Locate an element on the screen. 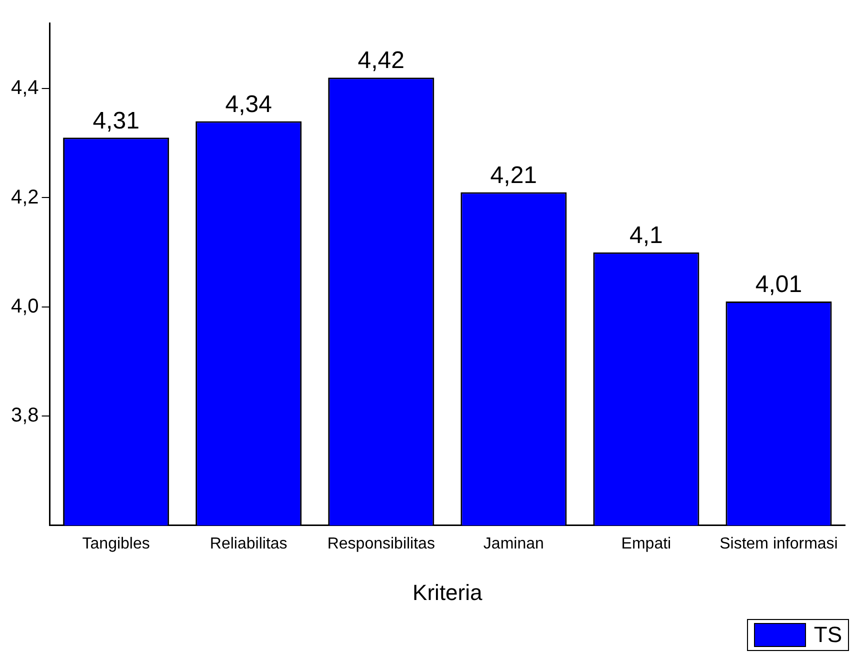  y-tick-label: 4,2 is located at coordinates (24, 197).